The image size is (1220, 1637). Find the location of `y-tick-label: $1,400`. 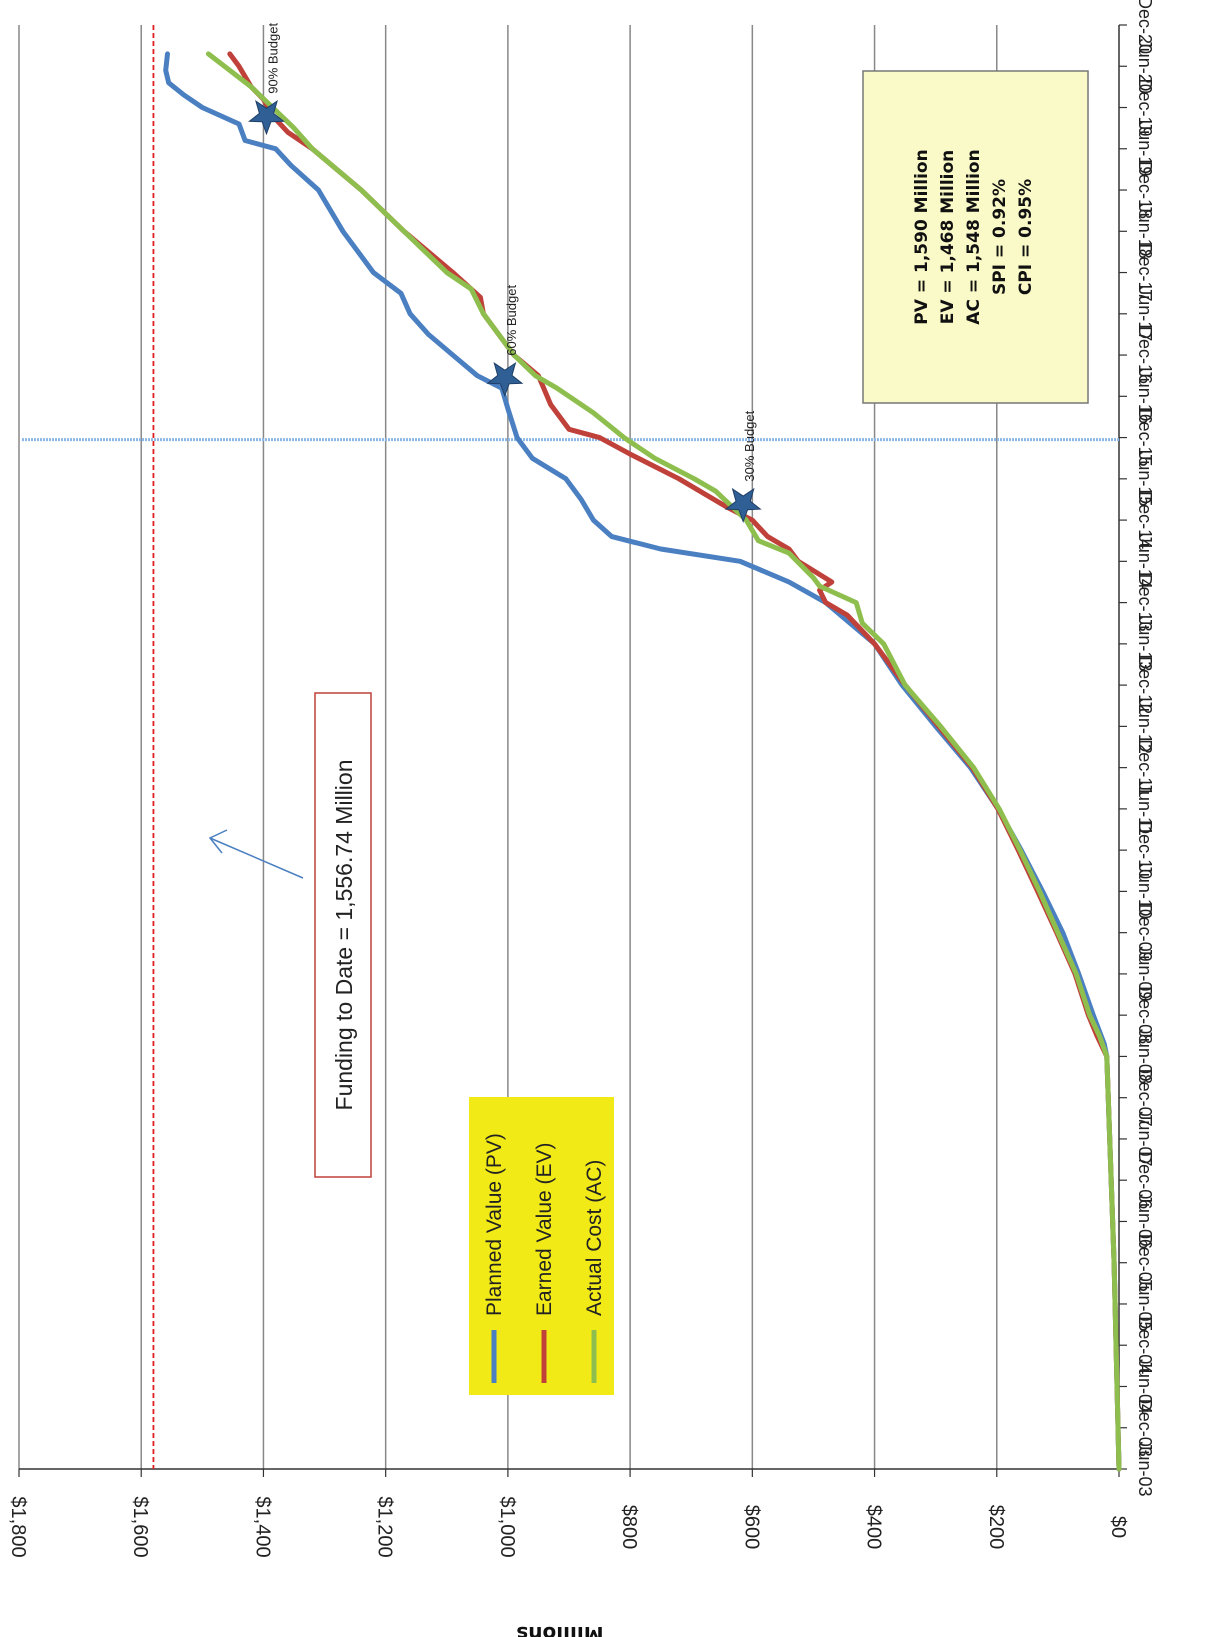

y-tick-label: $1,400 is located at coordinates (262, 1526).